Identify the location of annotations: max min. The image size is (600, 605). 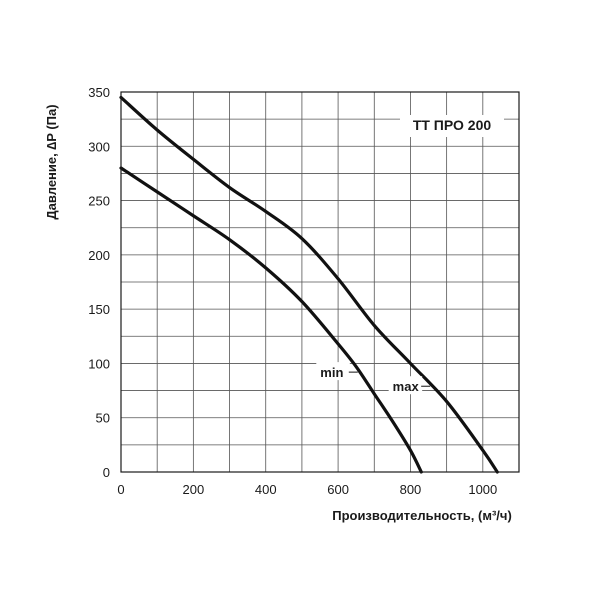
(373, 378).